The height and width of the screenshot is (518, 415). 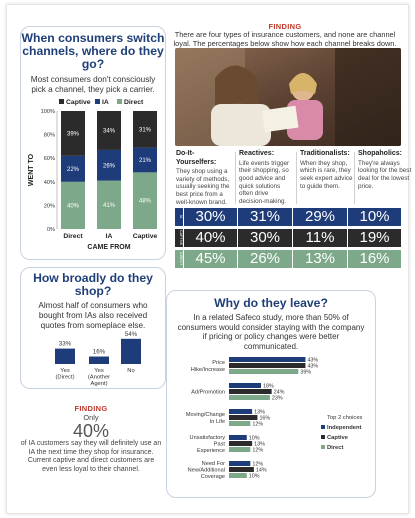 I want to click on legend-label: Independent, so click(x=344, y=428).